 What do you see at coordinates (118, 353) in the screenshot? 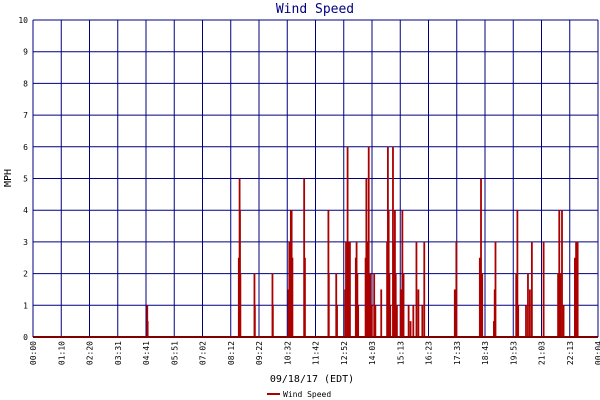
I see `x-tick-label: 03:31` at bounding box center [118, 353].